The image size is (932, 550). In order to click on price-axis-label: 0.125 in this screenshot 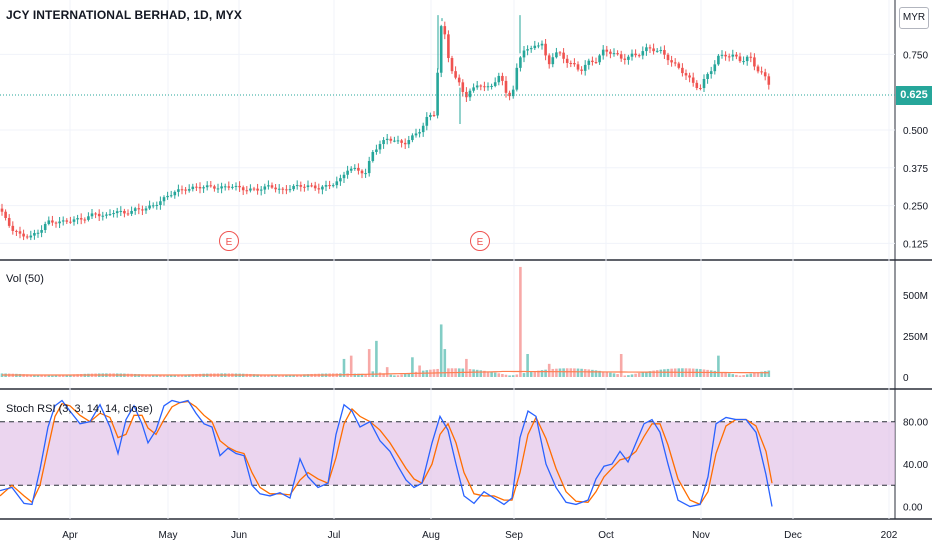, I will do `click(915, 244)`.